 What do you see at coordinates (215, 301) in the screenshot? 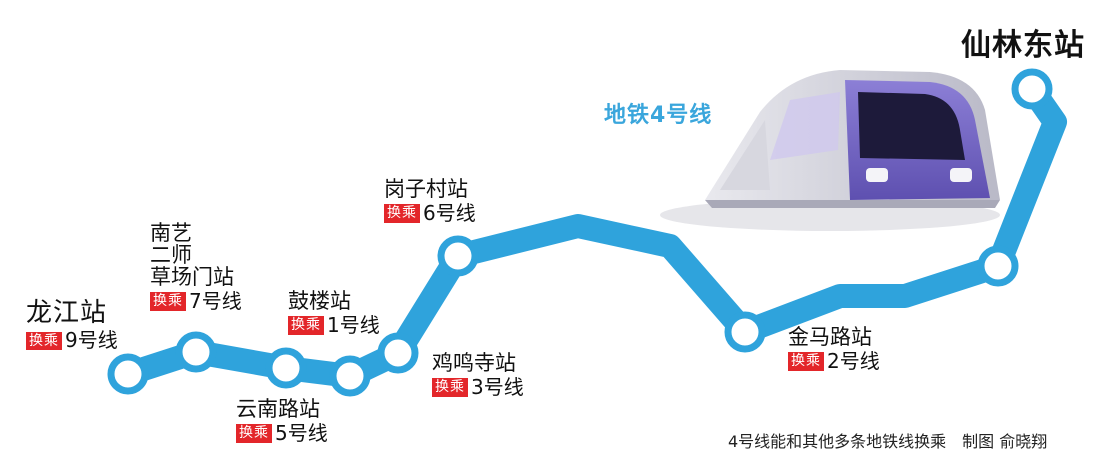
I see `transfer-line: 7号线` at bounding box center [215, 301].